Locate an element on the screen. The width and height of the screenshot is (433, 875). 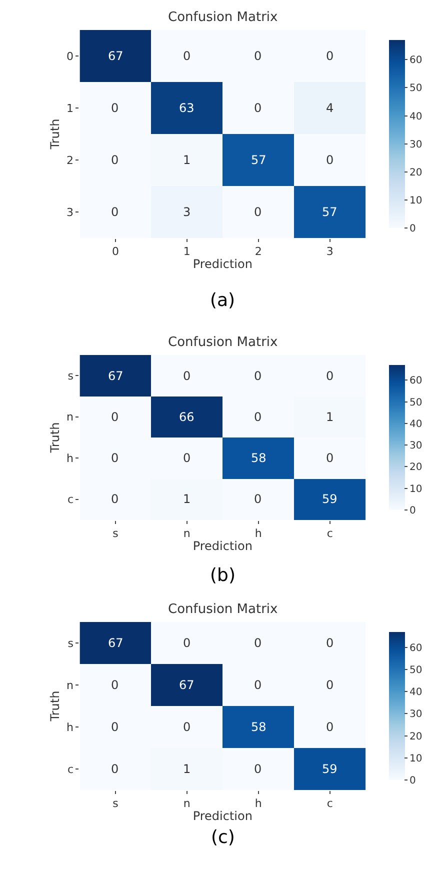
x-tick-label: 1 is located at coordinates (186, 251).